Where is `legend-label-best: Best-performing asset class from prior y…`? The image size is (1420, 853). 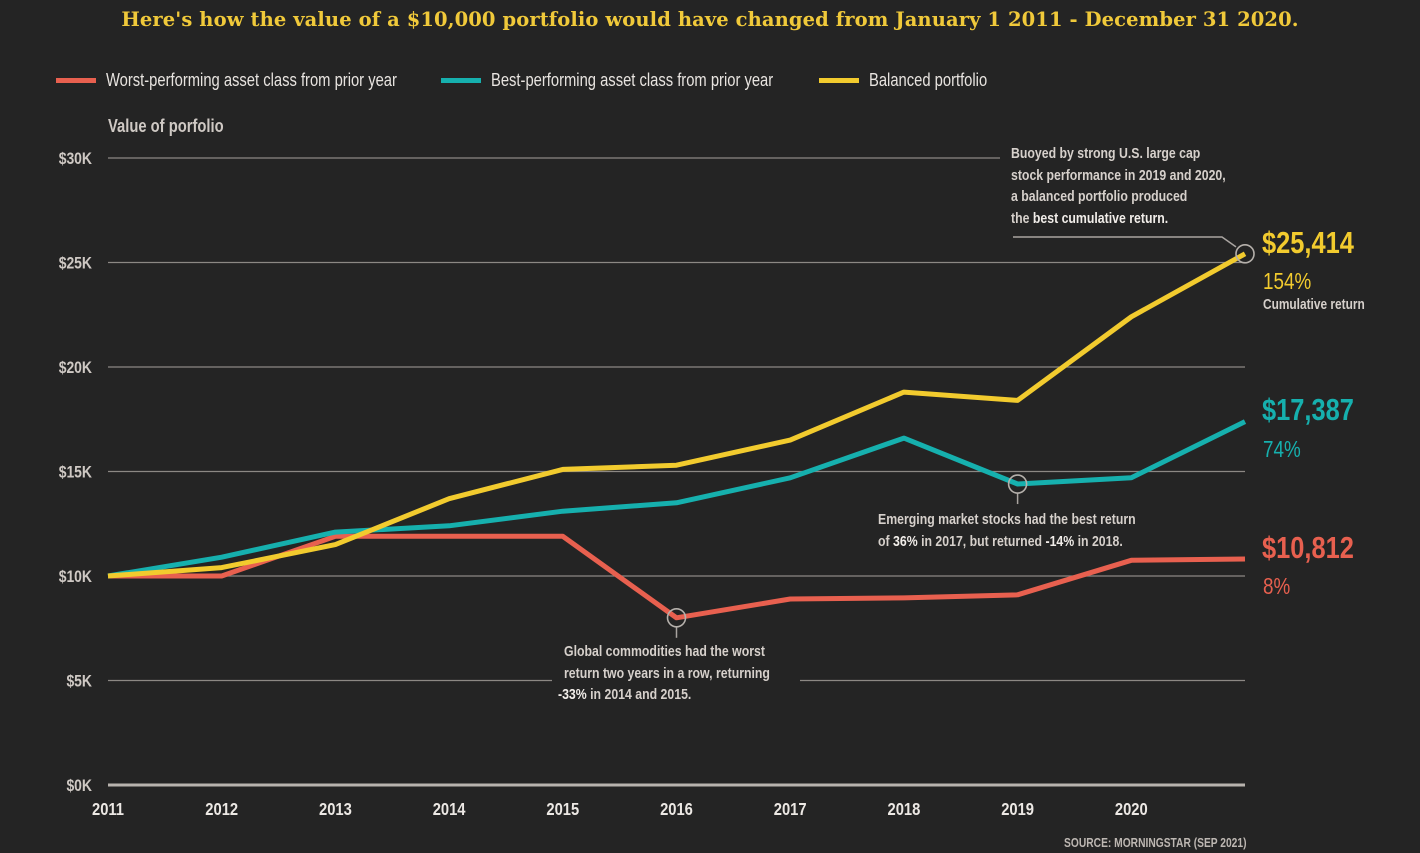 legend-label-best: Best-performing asset class from prior y… is located at coordinates (631, 80).